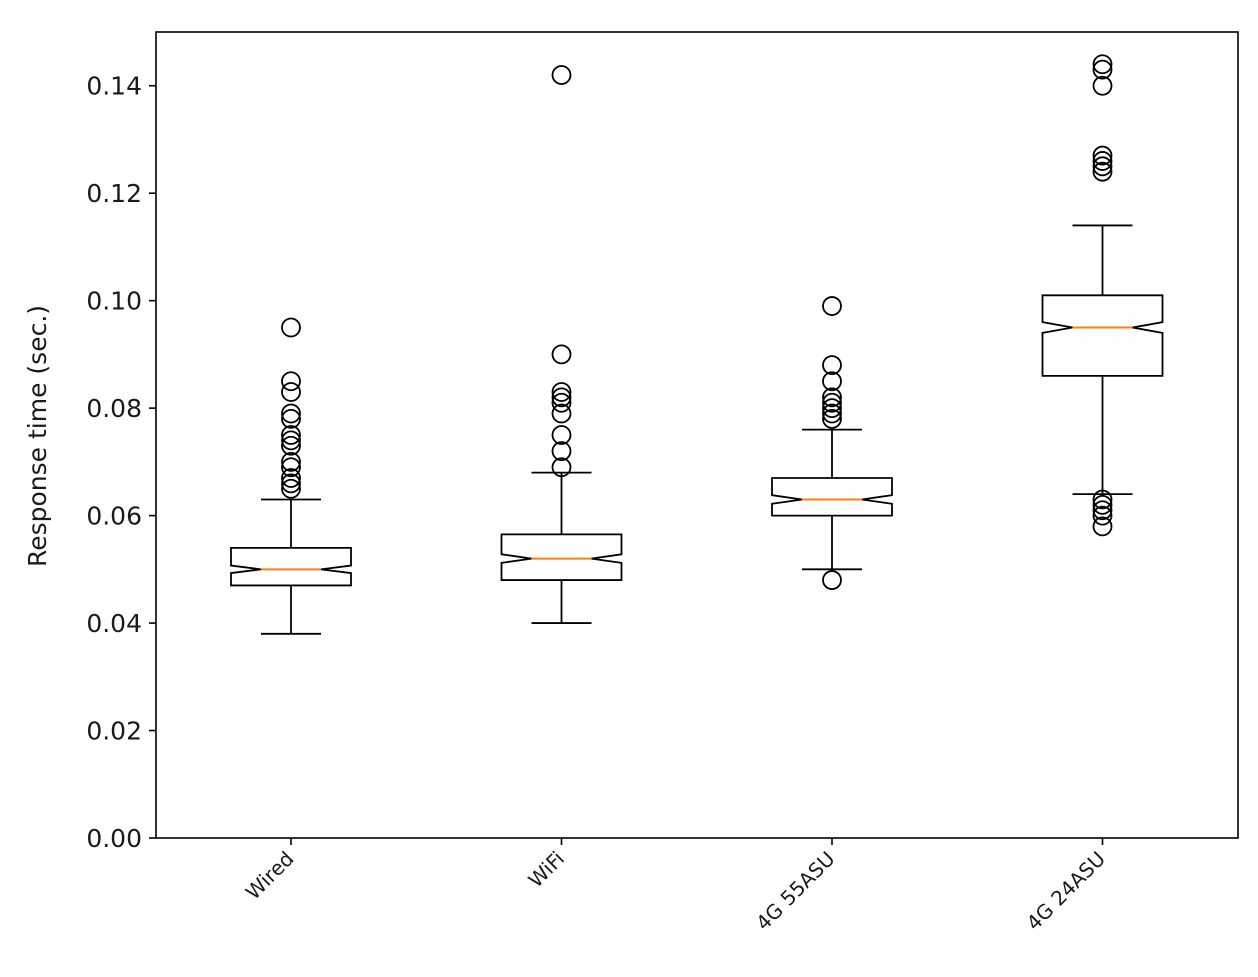  I want to click on y-axis-label: Response time (sec.), so click(37, 436).